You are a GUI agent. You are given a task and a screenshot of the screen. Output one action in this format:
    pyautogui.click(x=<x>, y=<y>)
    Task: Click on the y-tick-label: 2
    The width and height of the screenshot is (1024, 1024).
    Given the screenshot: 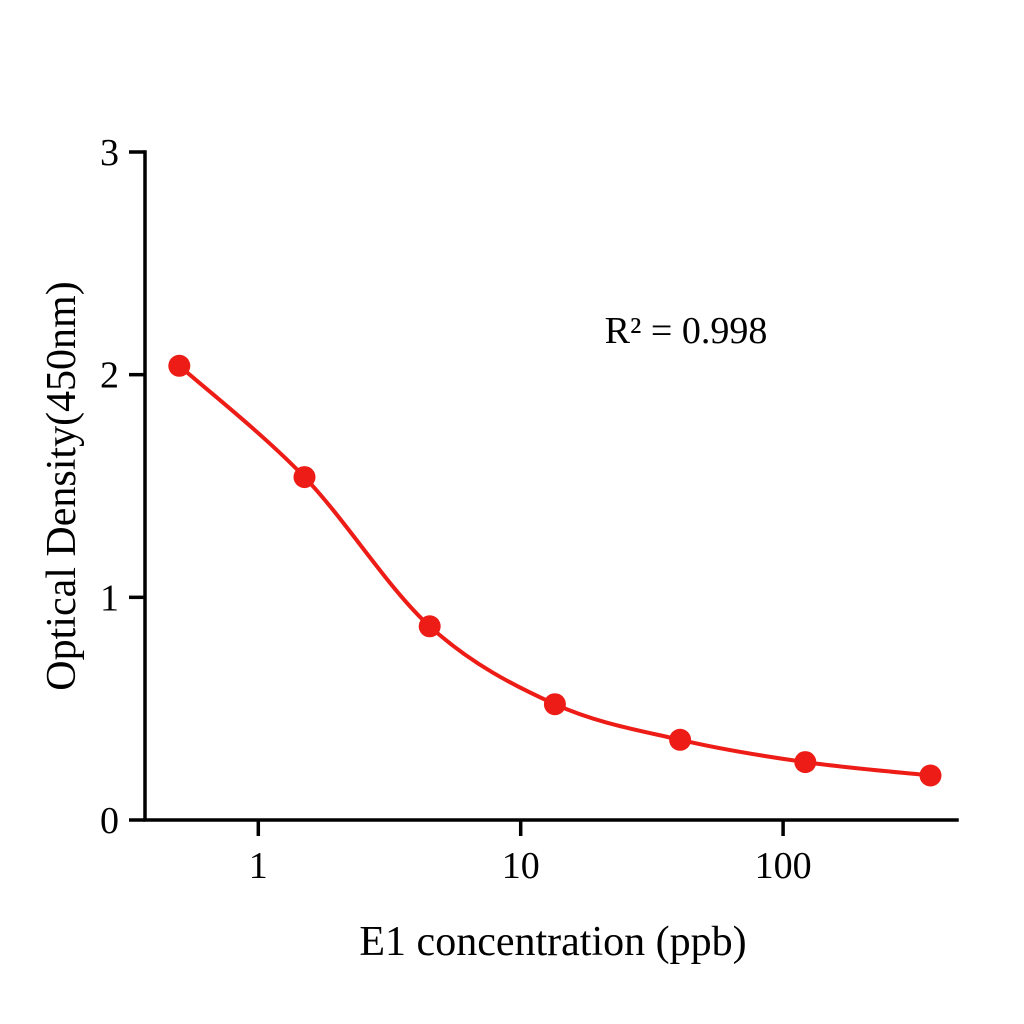 What is the action you would take?
    pyautogui.click(x=109, y=376)
    